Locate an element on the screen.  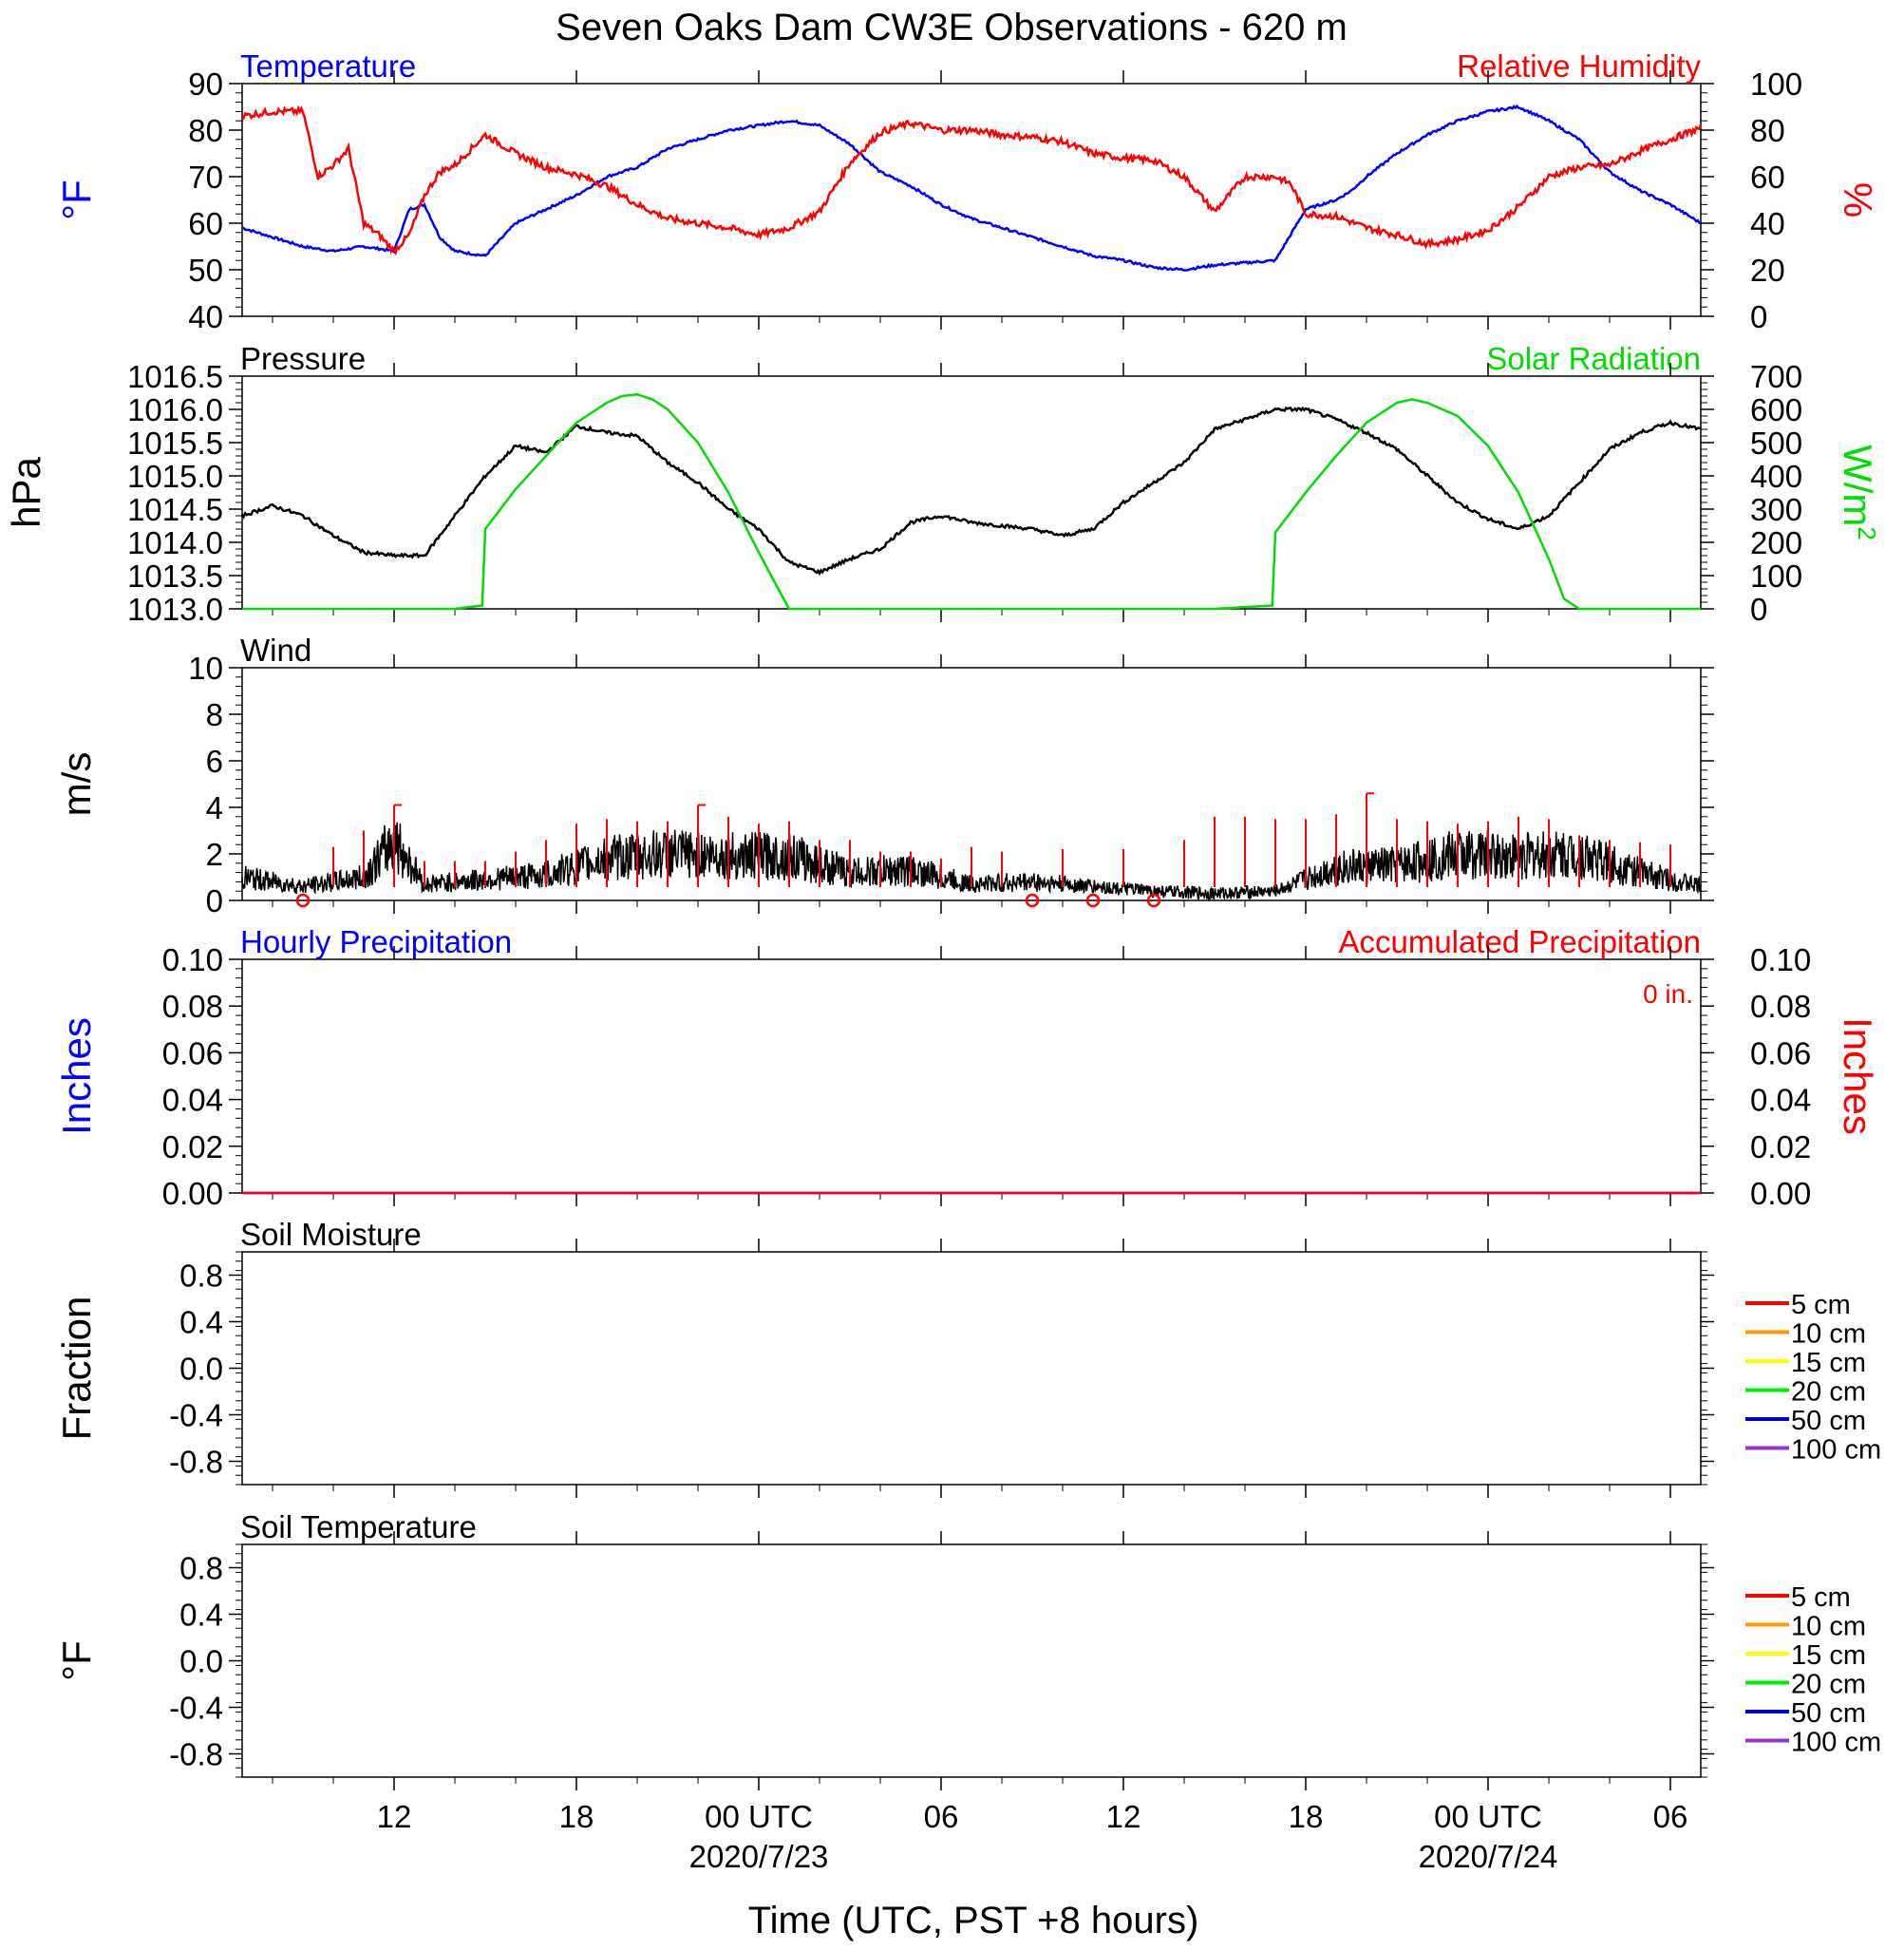
y-tick-label-left: 1016.0 is located at coordinates (175, 409).